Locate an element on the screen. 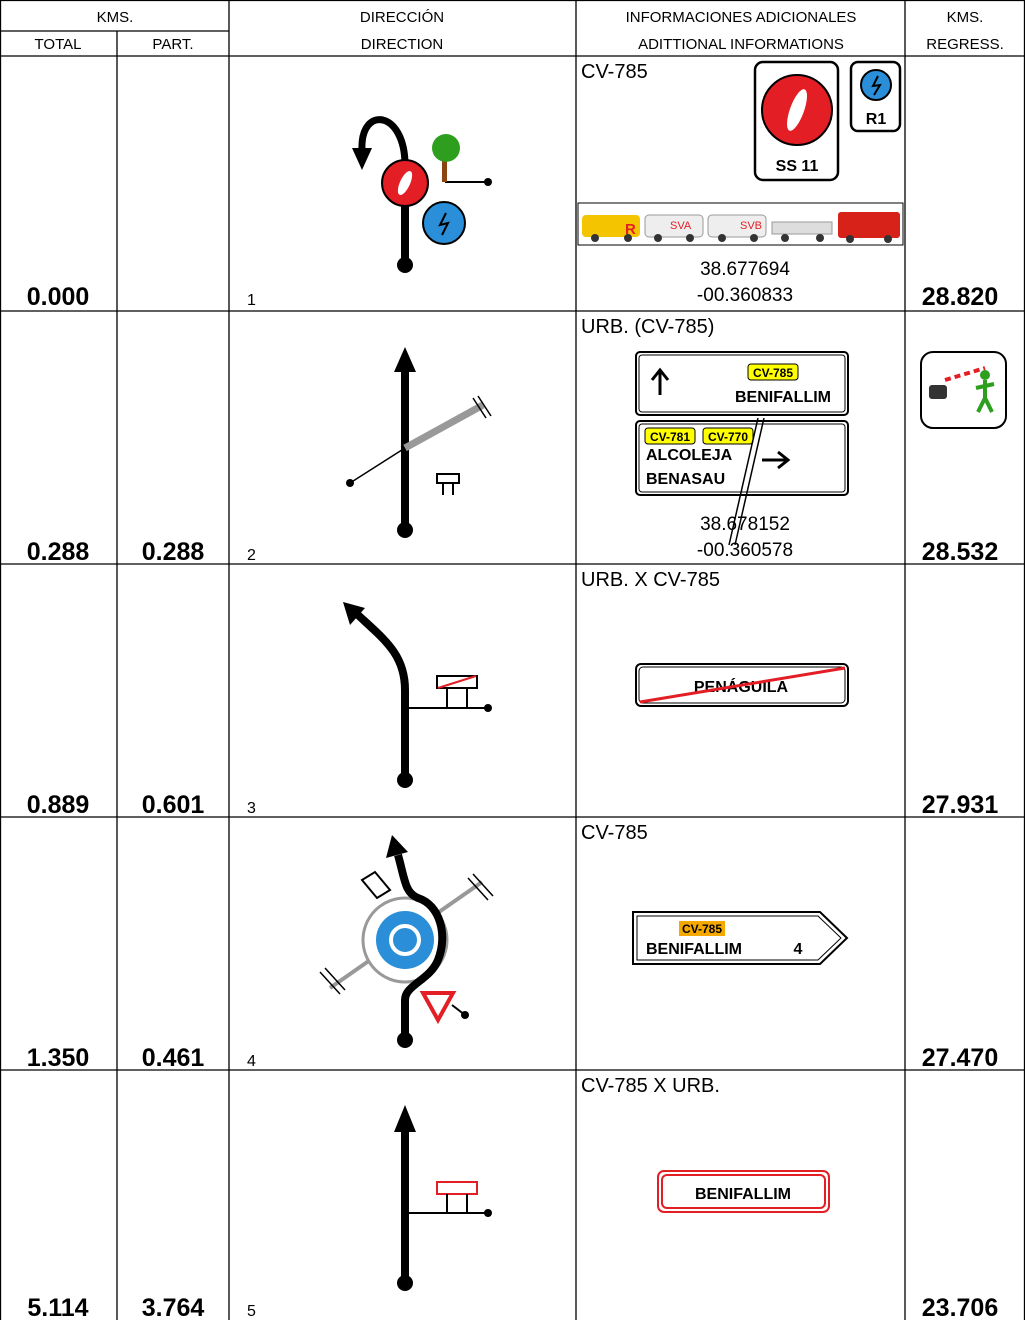 This screenshot has height=1320, width=1025. header-cell: TOTAL is located at coordinates (58, 44).